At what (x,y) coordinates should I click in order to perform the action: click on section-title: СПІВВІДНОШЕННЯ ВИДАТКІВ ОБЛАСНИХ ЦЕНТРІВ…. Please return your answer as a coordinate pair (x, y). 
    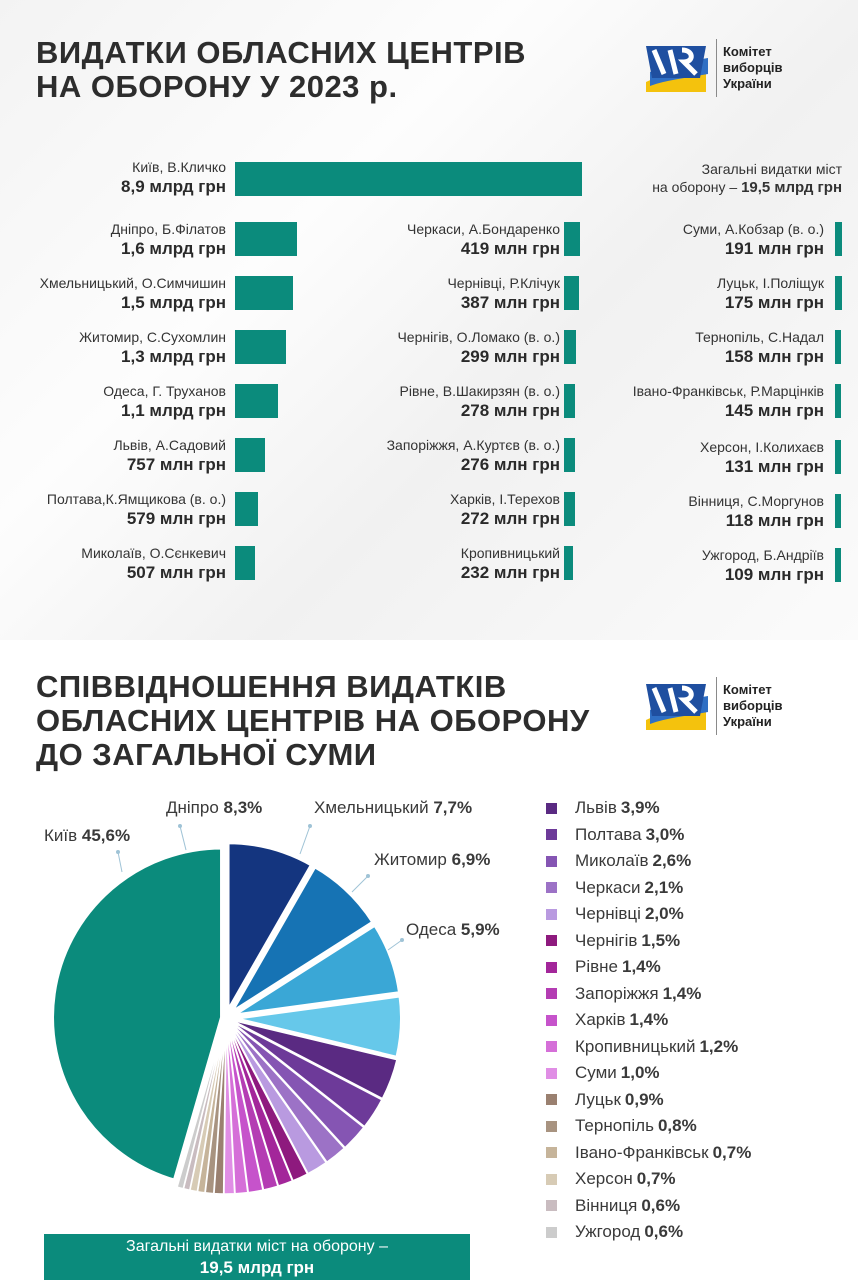
    Looking at the image, I should click on (313, 721).